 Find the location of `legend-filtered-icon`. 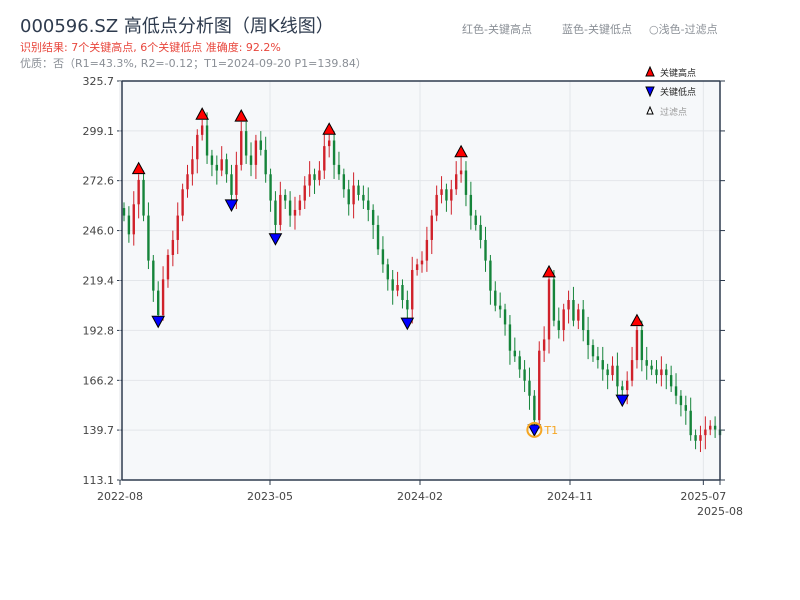

legend-filtered-icon is located at coordinates (650, 110).